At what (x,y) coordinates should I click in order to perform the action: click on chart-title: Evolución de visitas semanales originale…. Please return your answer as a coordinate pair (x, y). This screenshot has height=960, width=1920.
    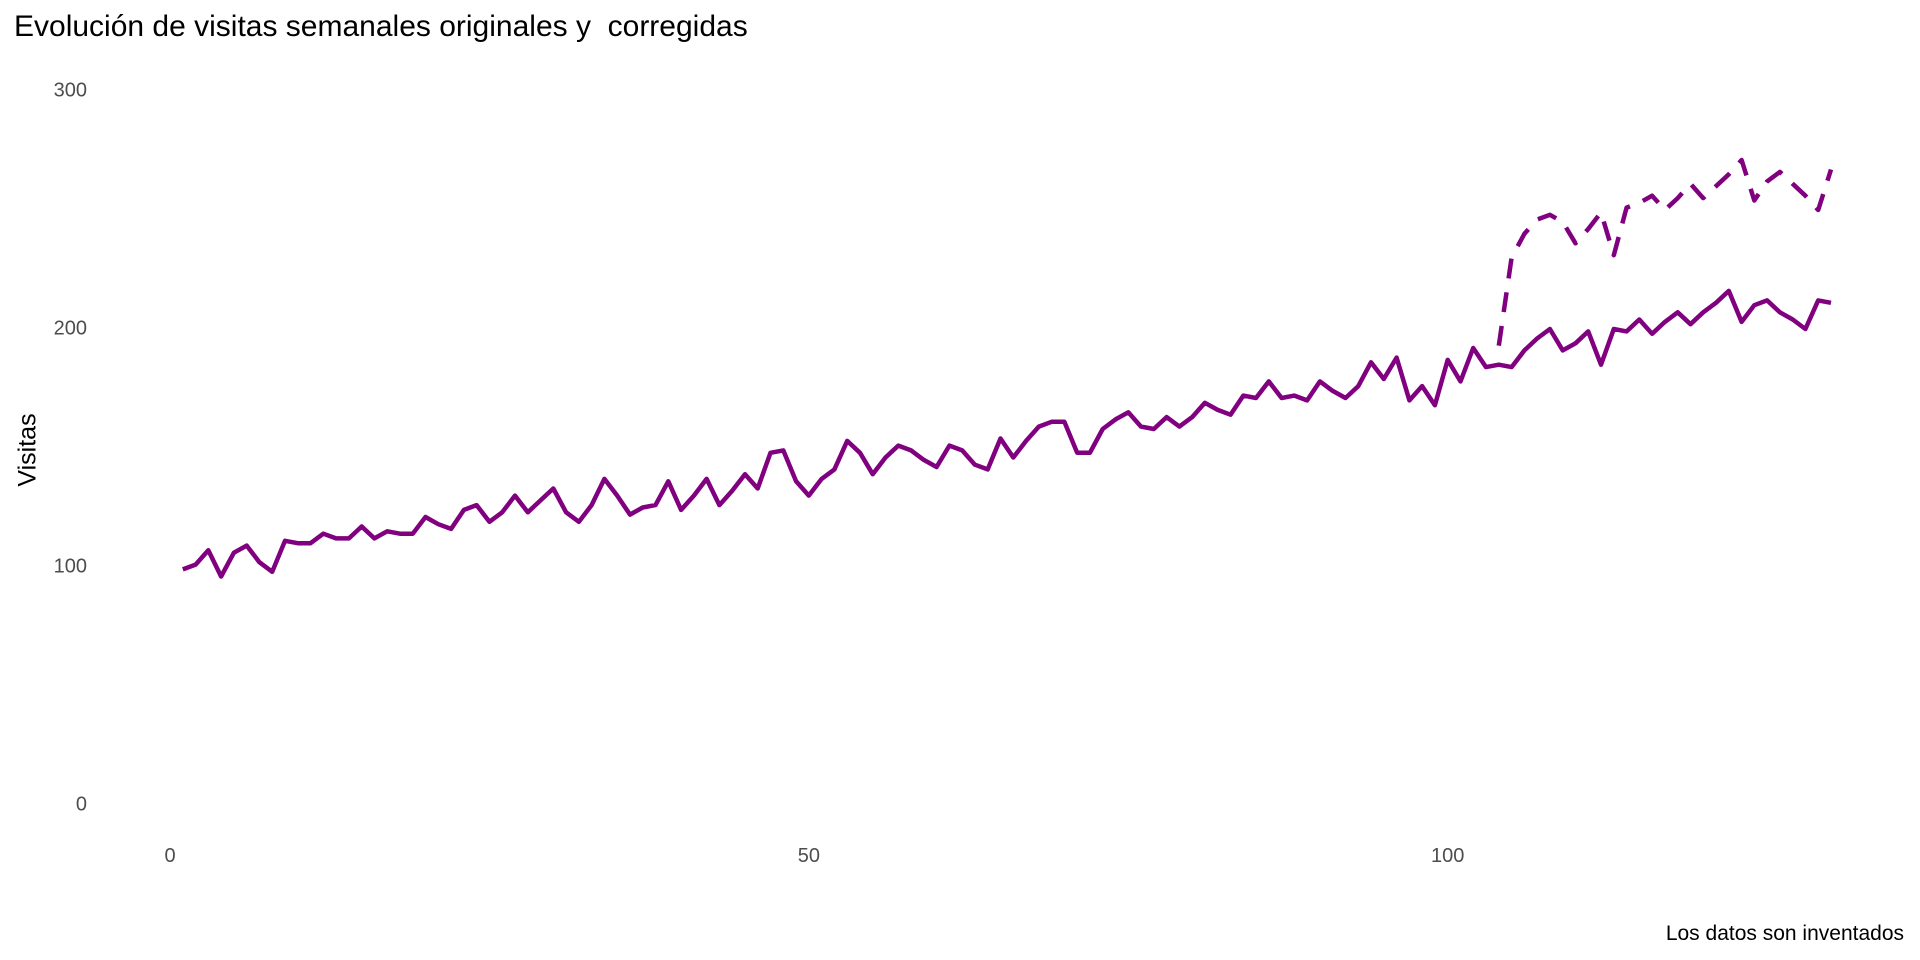
    Looking at the image, I should click on (381, 26).